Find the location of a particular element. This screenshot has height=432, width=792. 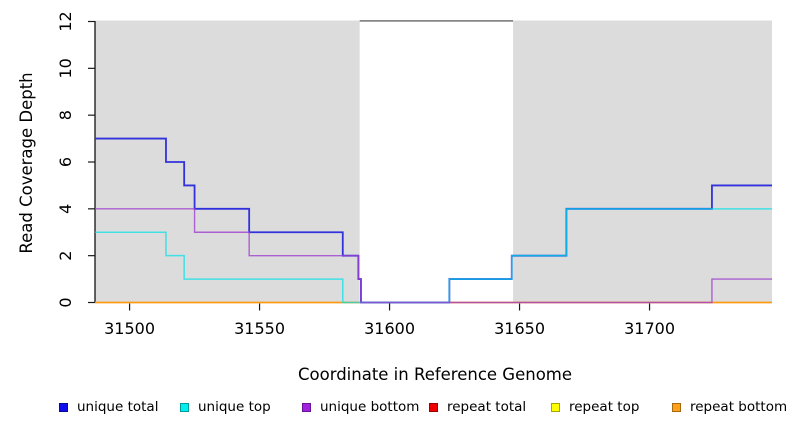

y-tick-label: 0 is located at coordinates (65, 302).